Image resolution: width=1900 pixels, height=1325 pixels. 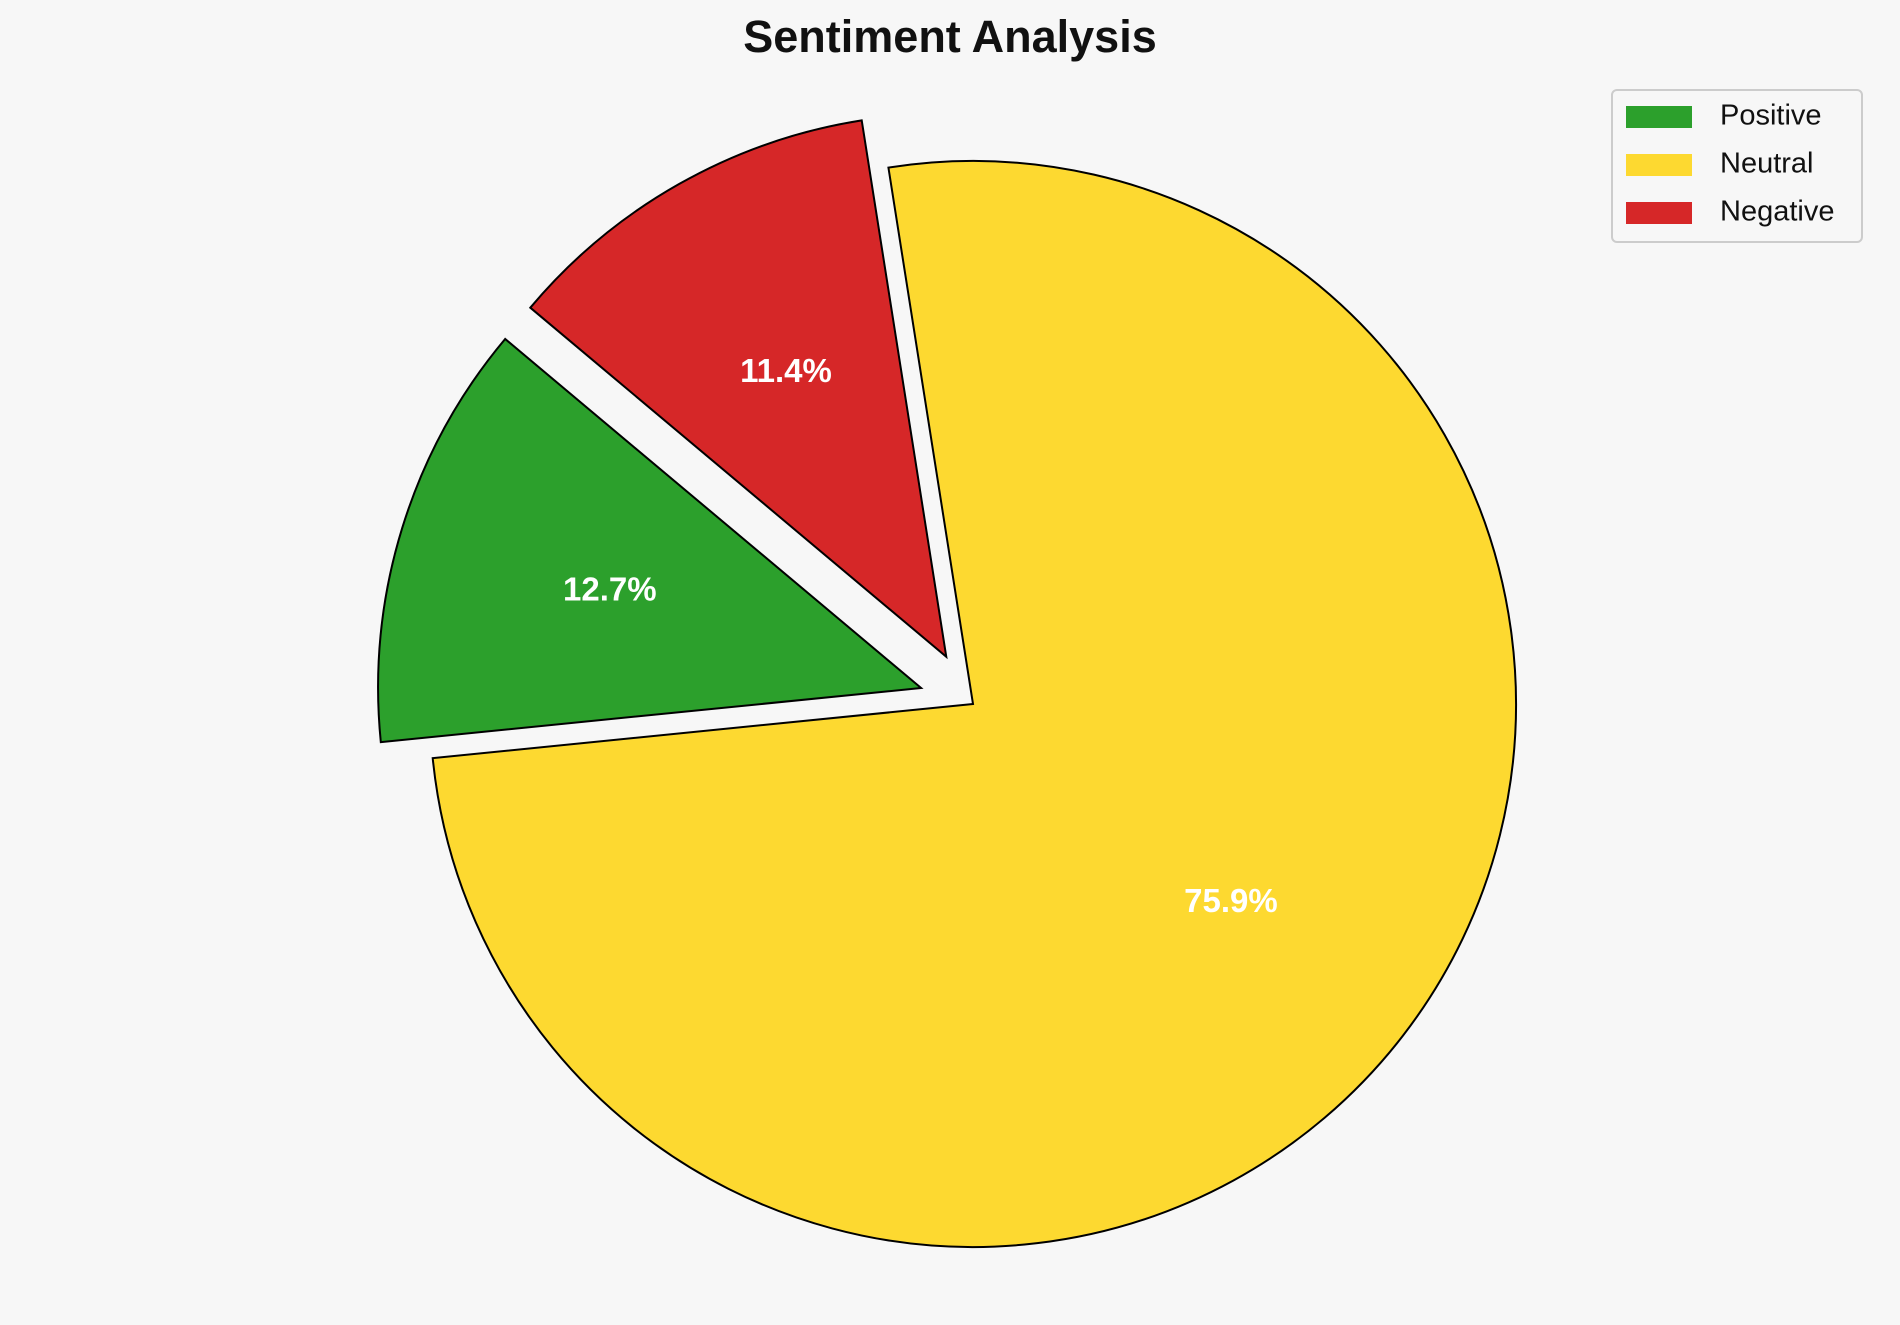 I want to click on chart-title: Sentiment Analysis, so click(x=949, y=36).